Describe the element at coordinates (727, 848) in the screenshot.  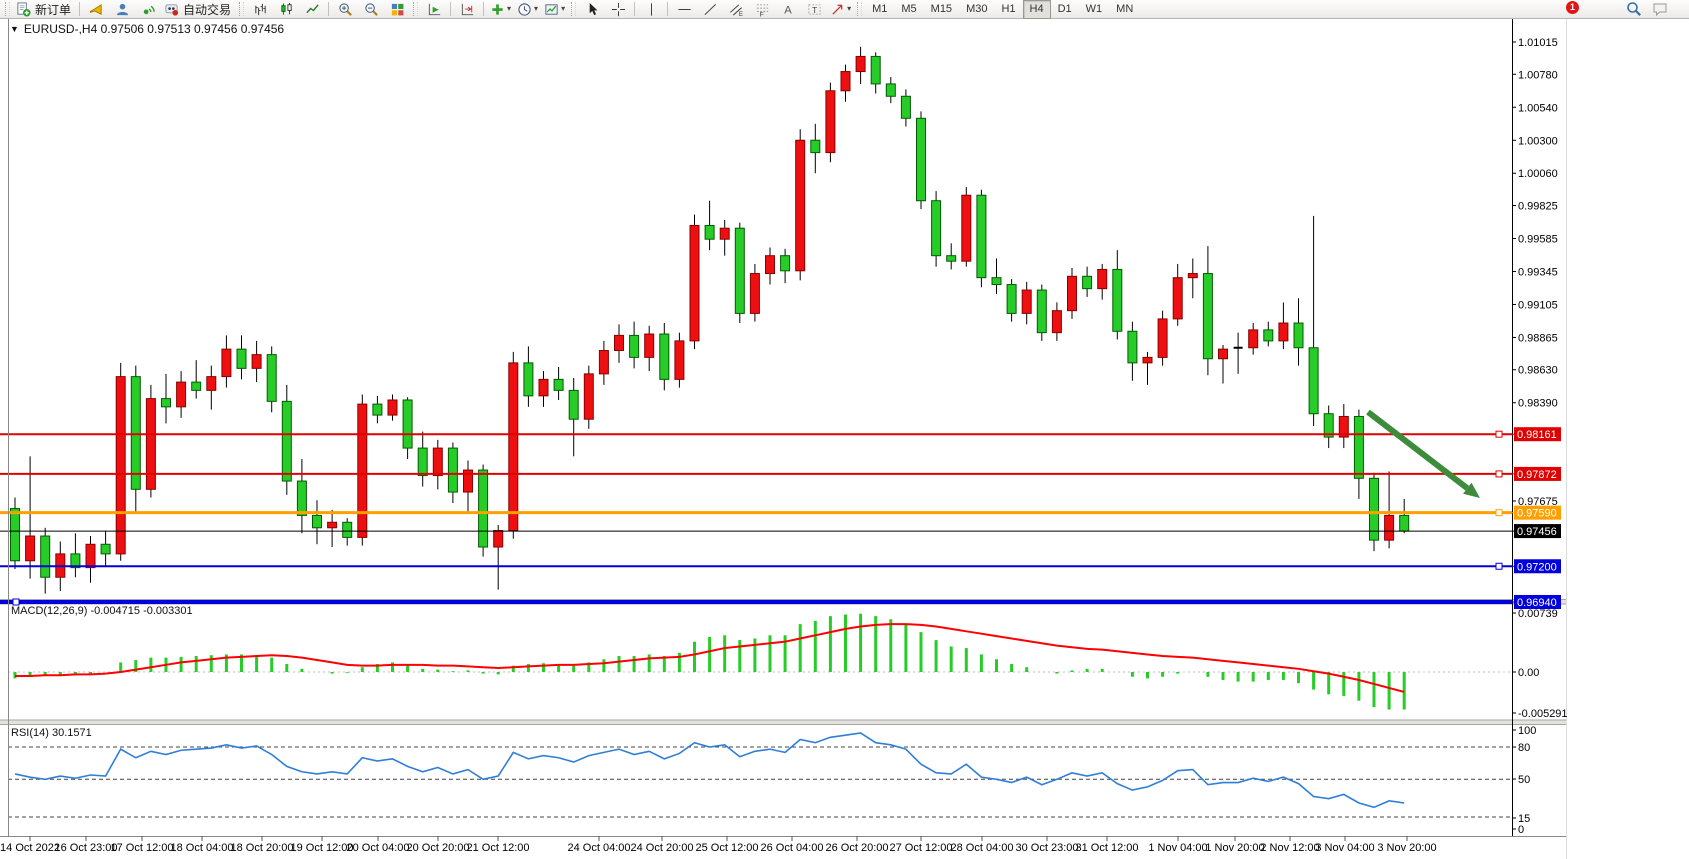
I see `svg-text: 25 Oct 12:00` at that location.